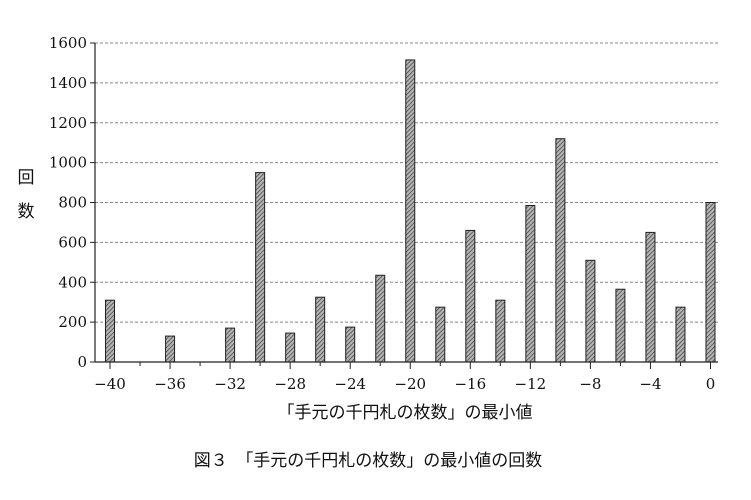  What do you see at coordinates (170, 384) in the screenshot?
I see `x-tick-label-1: −36` at bounding box center [170, 384].